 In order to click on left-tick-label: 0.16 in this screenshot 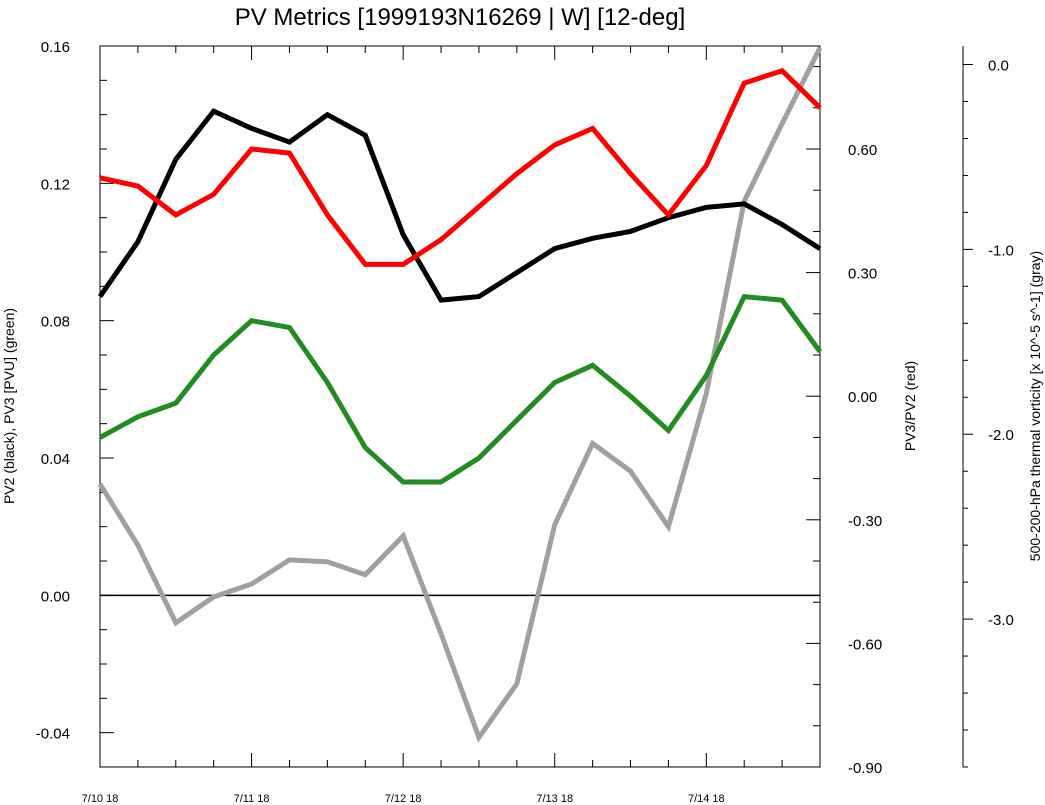, I will do `click(55, 47)`.